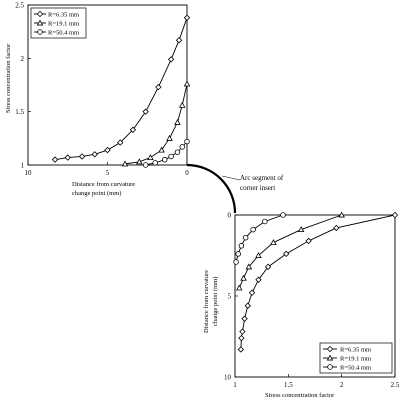 The width and height of the screenshot is (400, 402). I want to click on top-left-legend-marker-diamond, so click(40, 14).